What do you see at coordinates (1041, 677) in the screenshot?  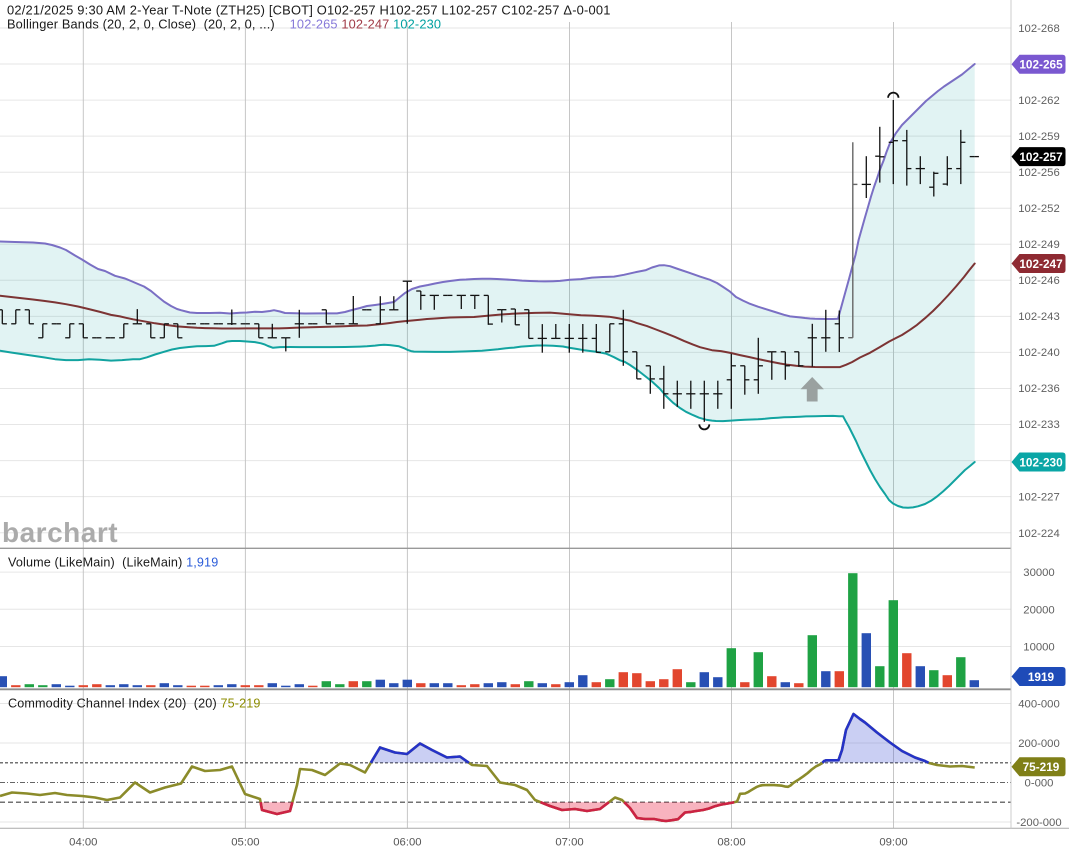 I see `svg-text: 1919` at bounding box center [1041, 677].